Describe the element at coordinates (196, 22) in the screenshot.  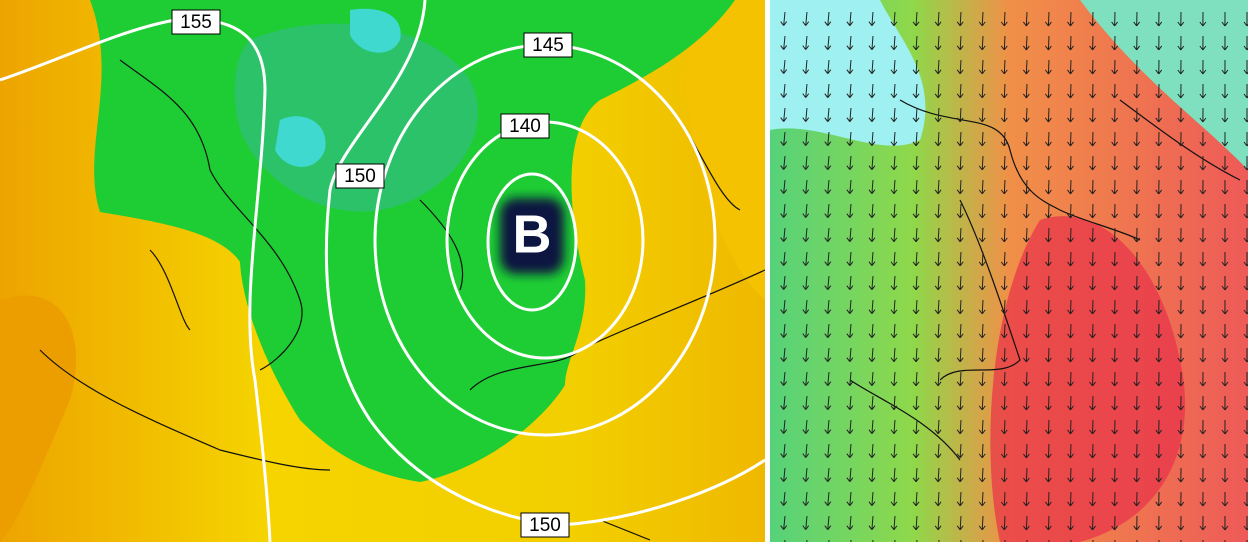
I see `contour-value: 155` at that location.